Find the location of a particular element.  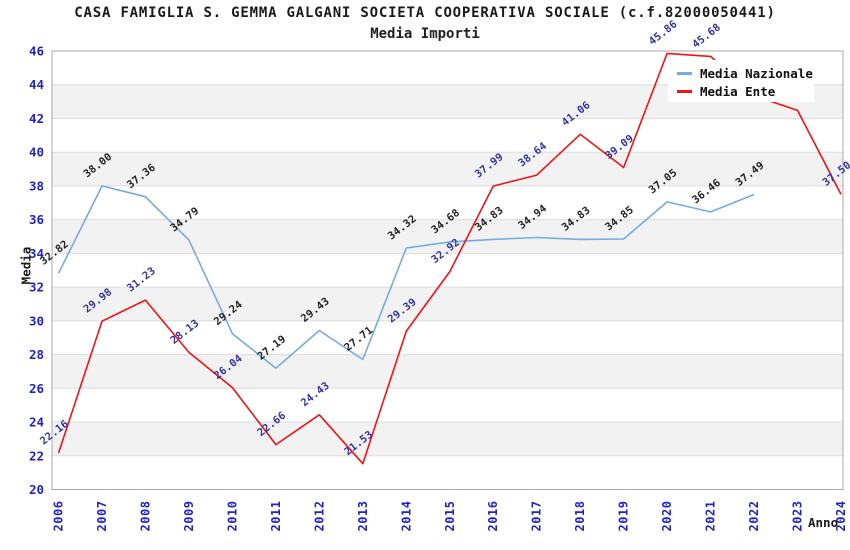

chart-subtitle: Media Importi is located at coordinates (425, 34).